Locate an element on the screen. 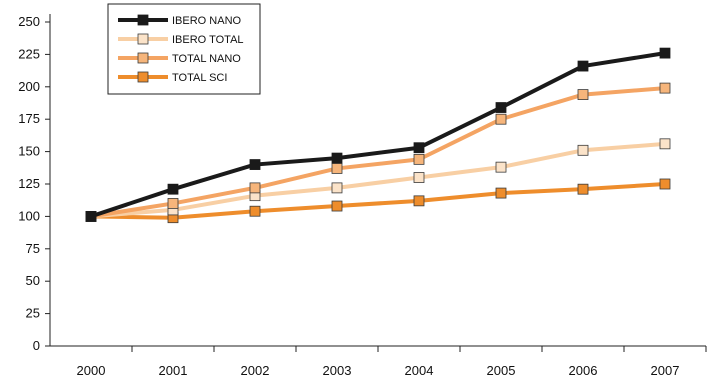  y-tick-label: 75 is located at coordinates (33, 248).